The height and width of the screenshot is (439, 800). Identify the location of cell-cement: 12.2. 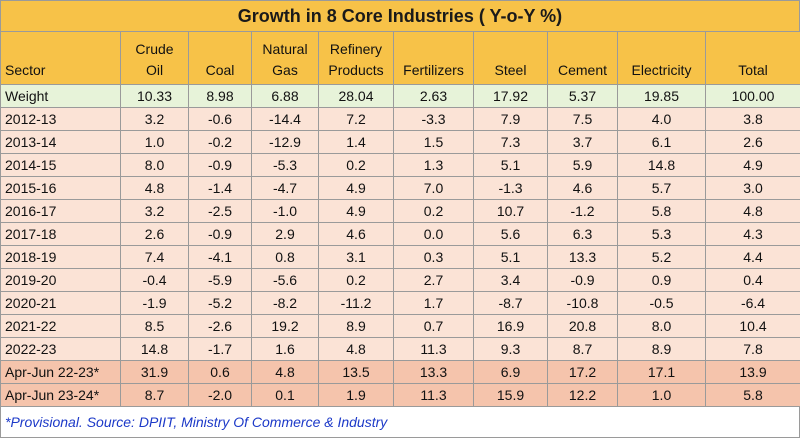
(582, 395).